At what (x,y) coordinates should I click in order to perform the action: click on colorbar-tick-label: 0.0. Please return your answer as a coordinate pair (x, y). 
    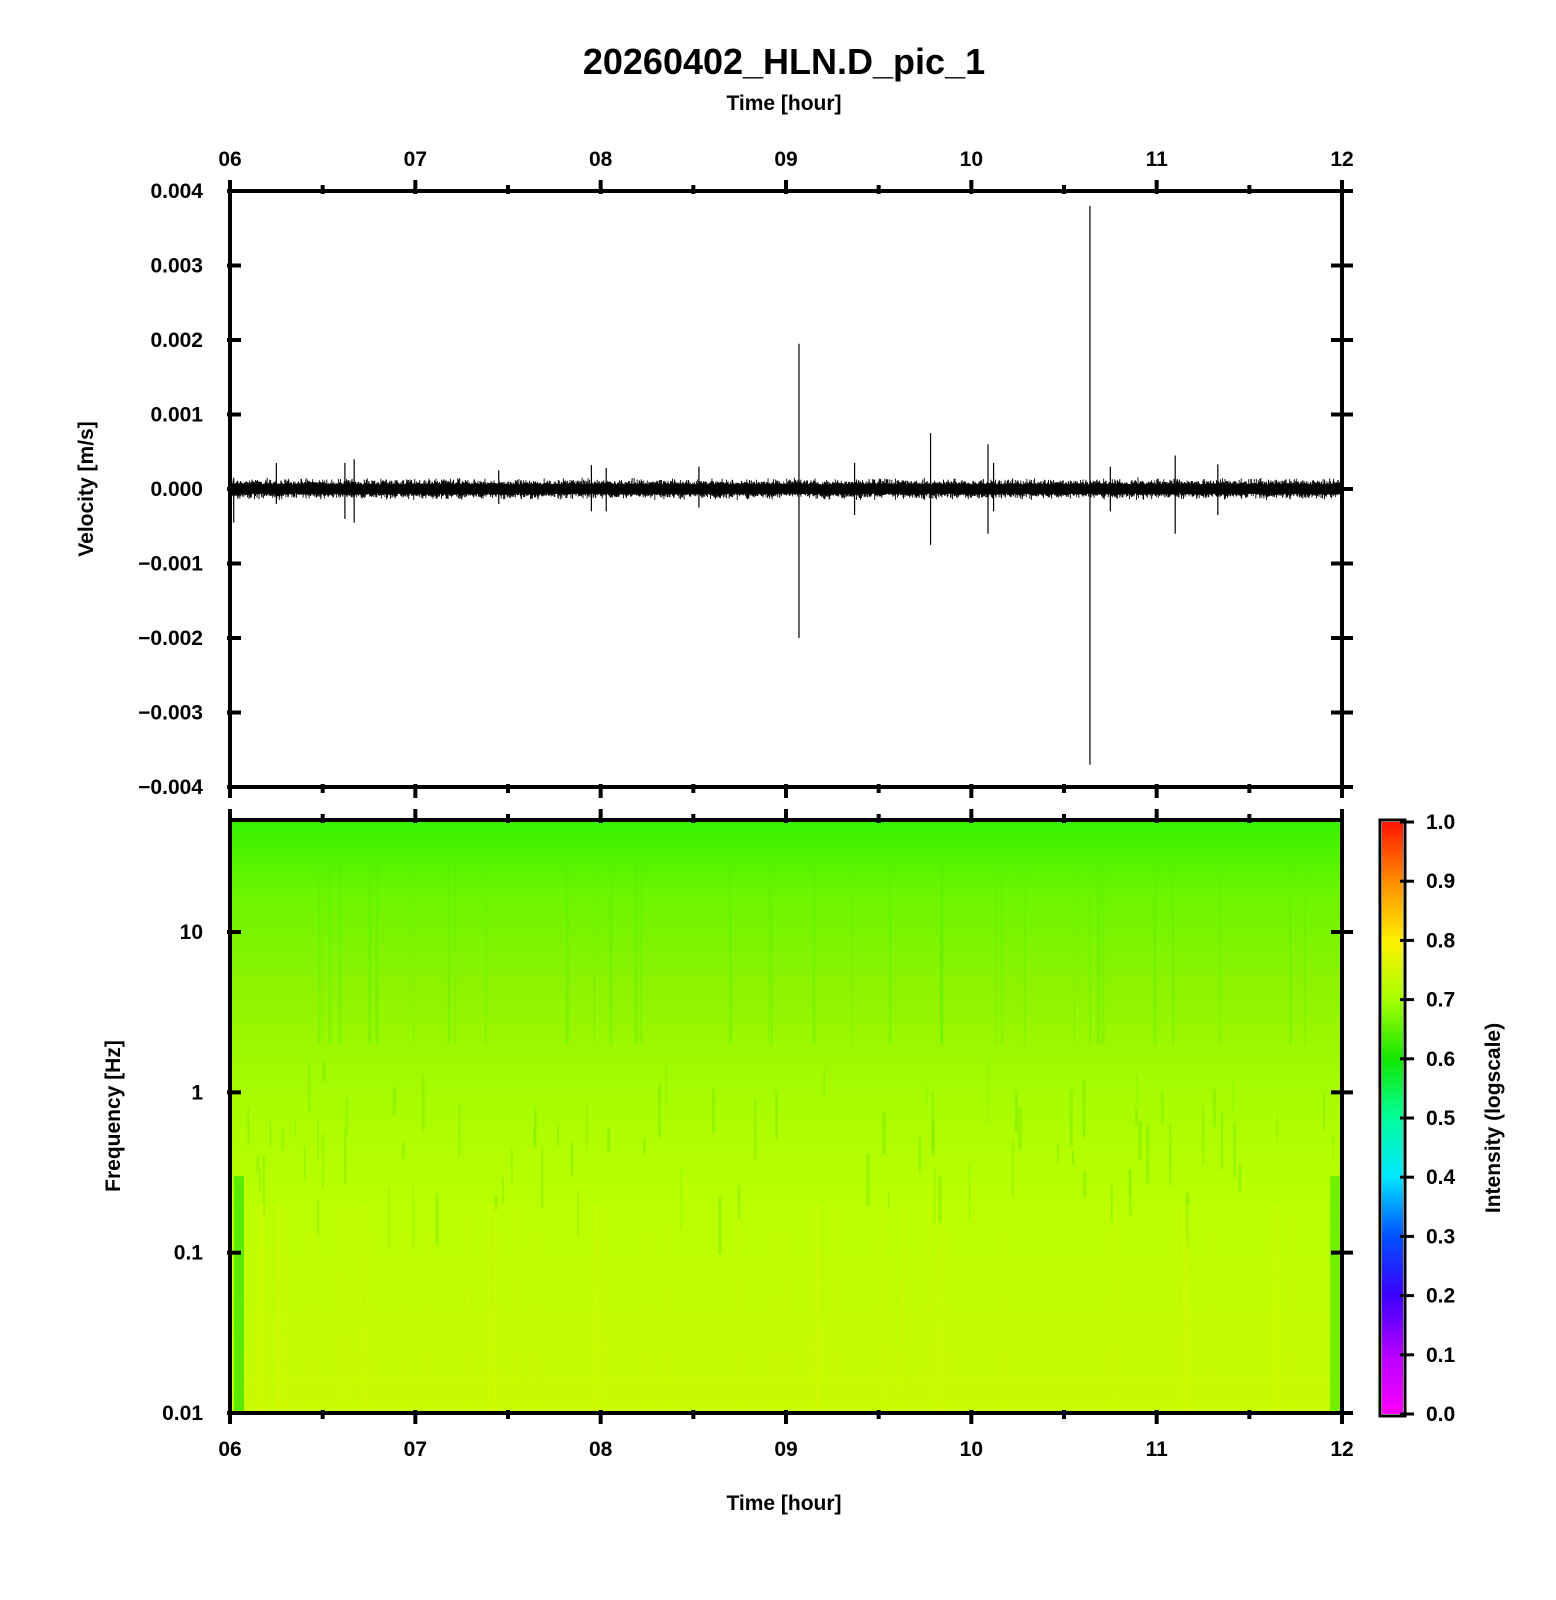
    Looking at the image, I should click on (1440, 1414).